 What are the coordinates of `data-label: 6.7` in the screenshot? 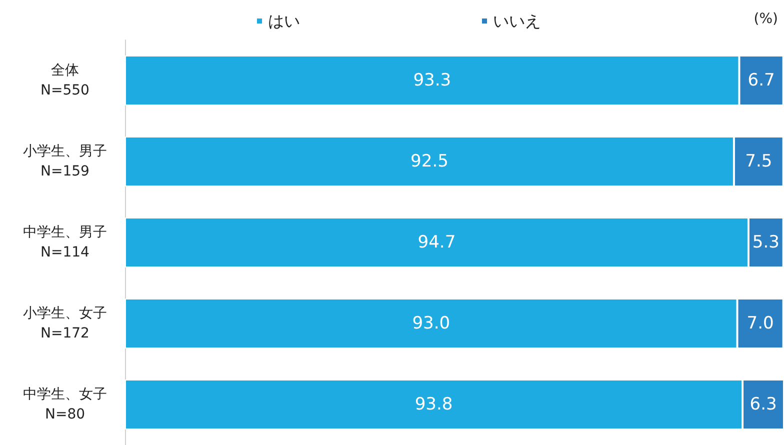 It's located at (761, 80).